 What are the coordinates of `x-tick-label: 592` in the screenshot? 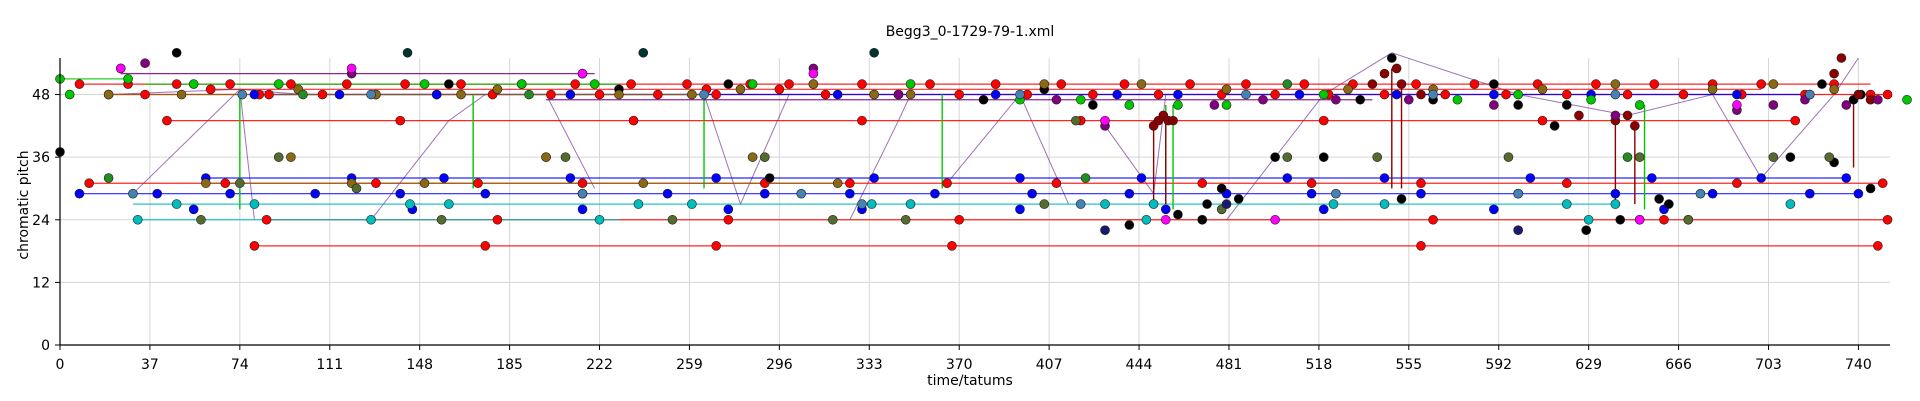 It's located at (1498, 365).